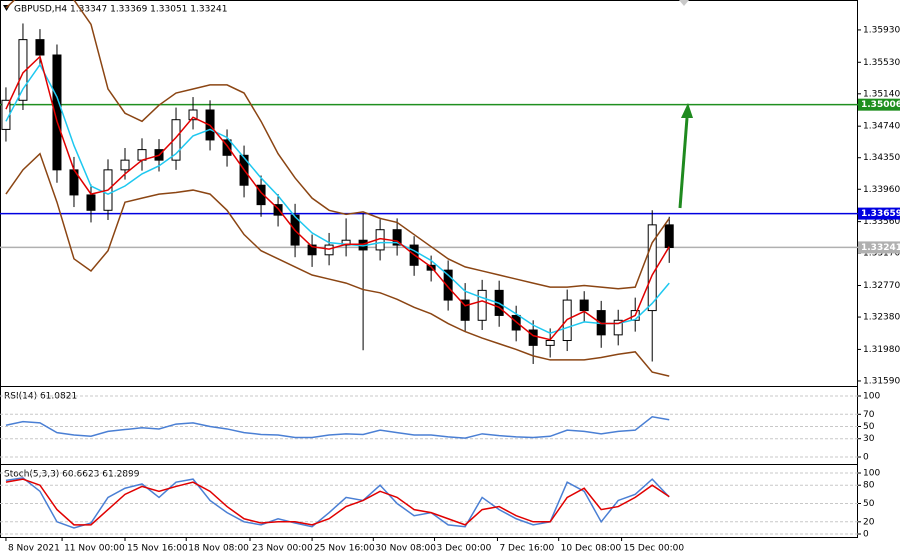 The image size is (900, 557). I want to click on x-tick-label: 25 Nov 16:00, so click(344, 549).